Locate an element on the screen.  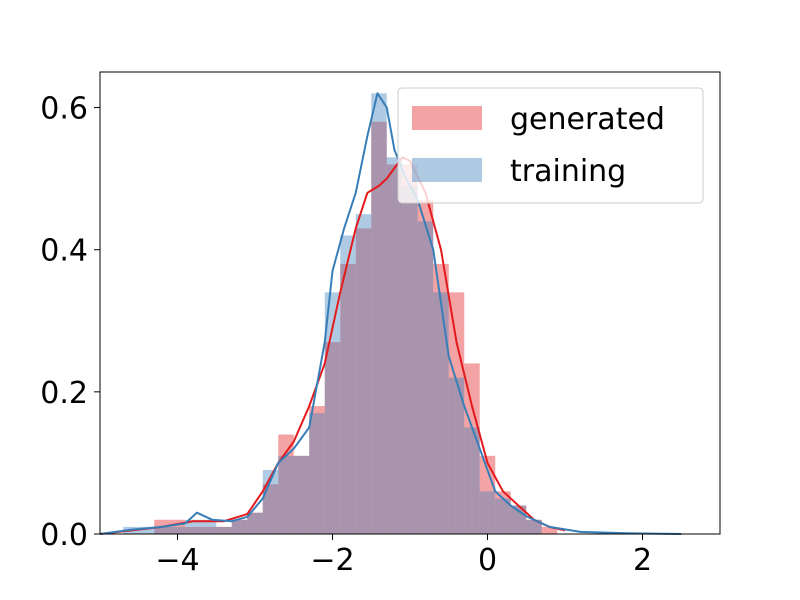
legend-box is located at coordinates (550, 145).